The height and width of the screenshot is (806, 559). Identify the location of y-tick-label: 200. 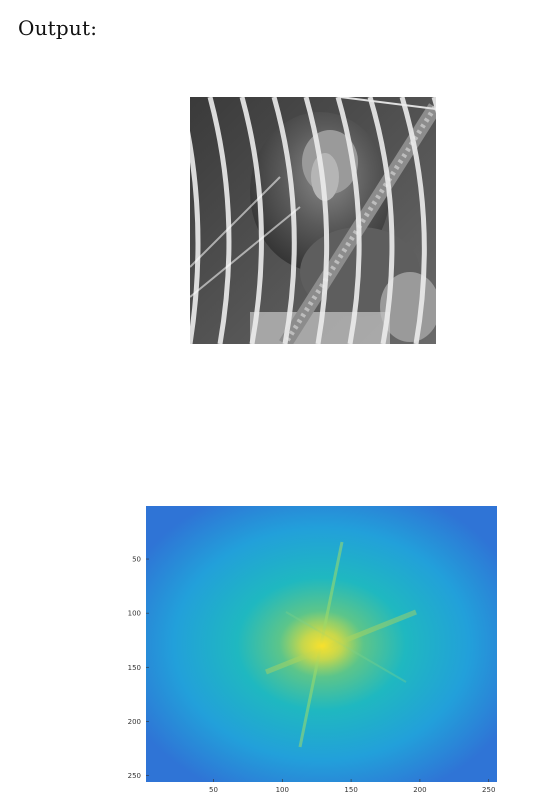
(134, 722).